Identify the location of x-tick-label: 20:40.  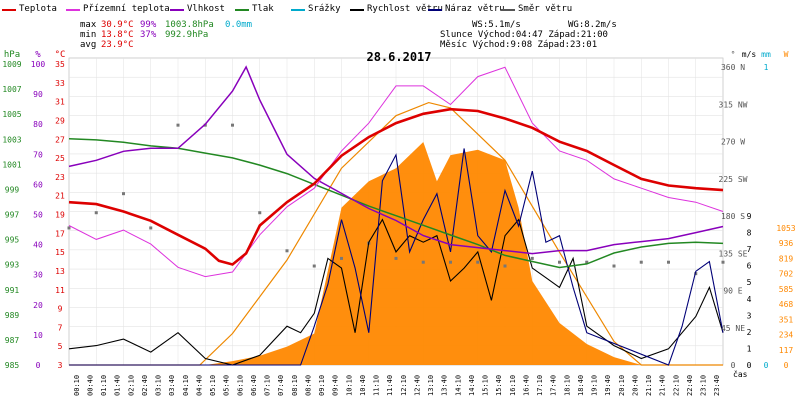
(635, 385).